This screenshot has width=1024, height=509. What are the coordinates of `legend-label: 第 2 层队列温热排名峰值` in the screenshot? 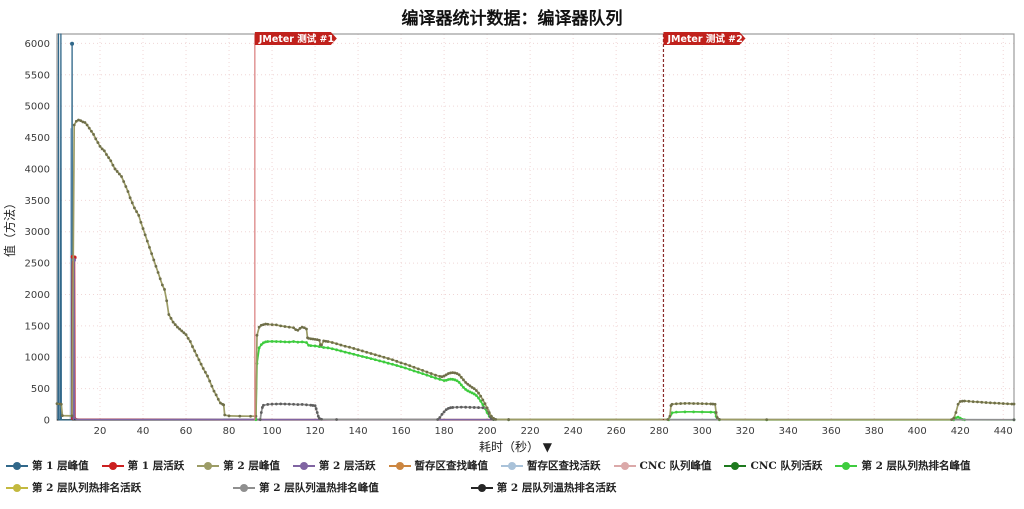 It's located at (319, 488).